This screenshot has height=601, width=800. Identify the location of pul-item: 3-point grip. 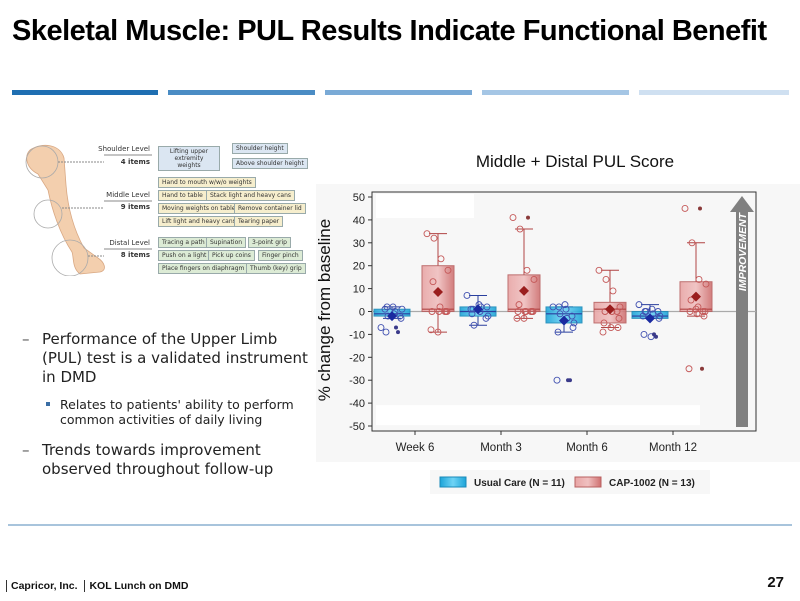
(269, 242).